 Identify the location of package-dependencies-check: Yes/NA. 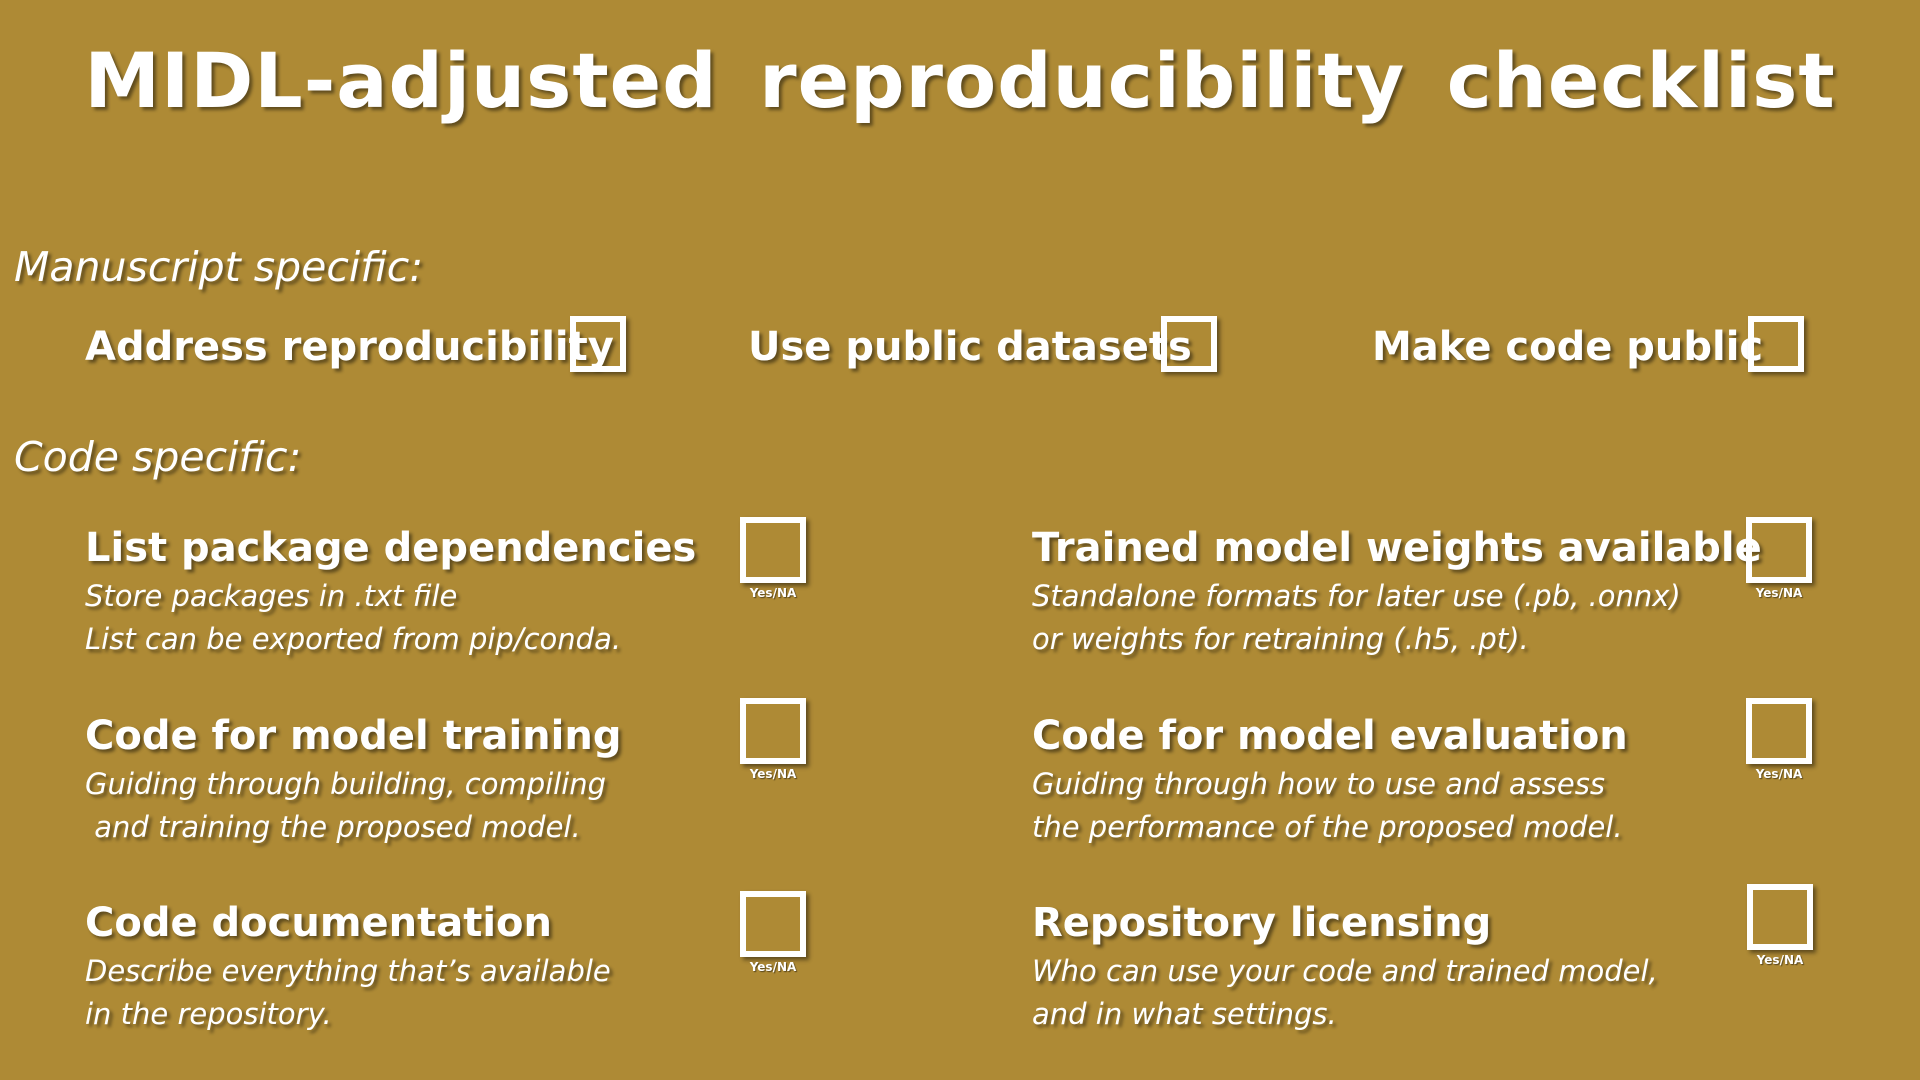
(773, 559).